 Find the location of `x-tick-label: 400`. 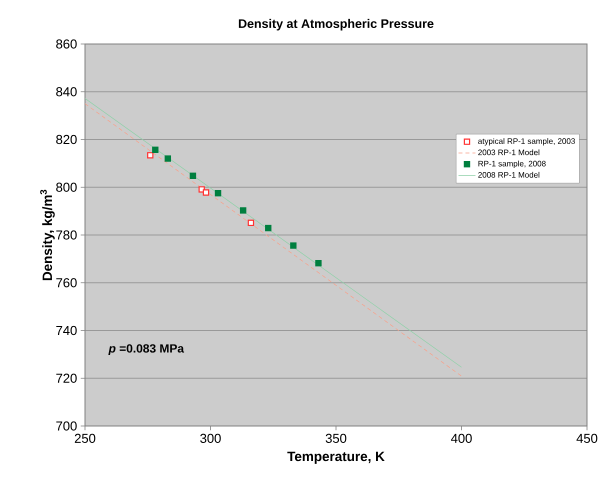

x-tick-label: 400 is located at coordinates (461, 438).